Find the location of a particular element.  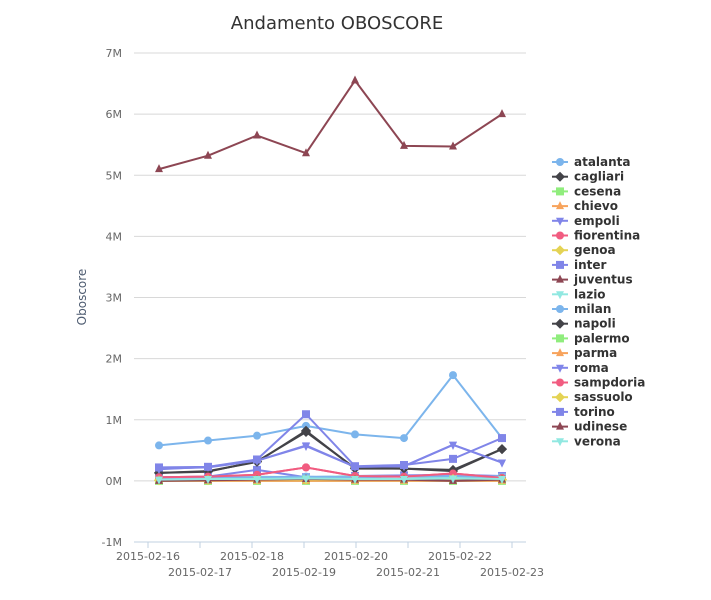

legend-label-torino: torino is located at coordinates (594, 412).